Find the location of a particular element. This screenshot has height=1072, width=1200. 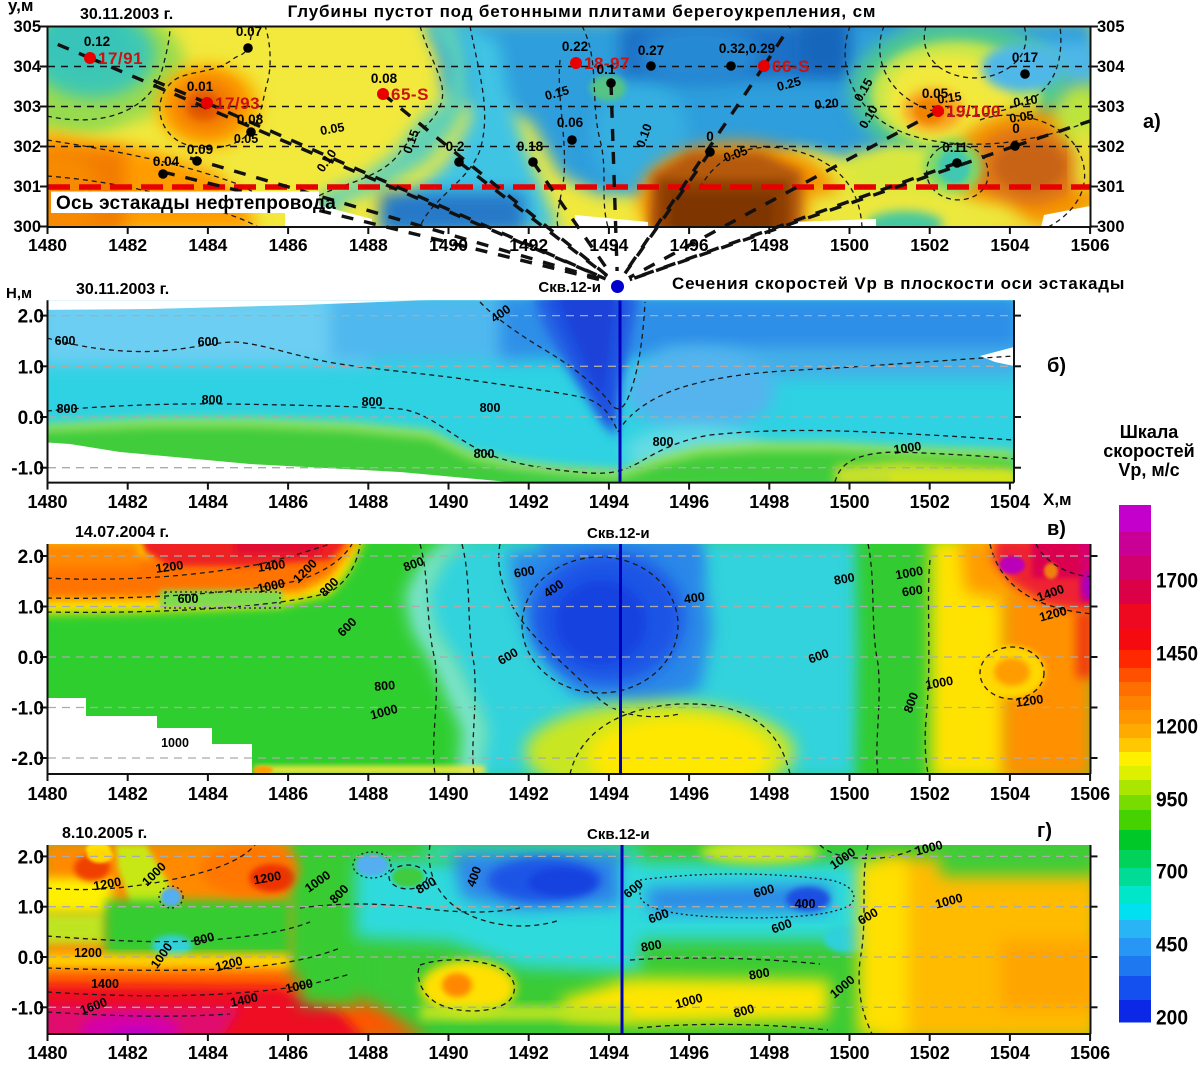

svg-text: 0.09 is located at coordinates (200, 149).